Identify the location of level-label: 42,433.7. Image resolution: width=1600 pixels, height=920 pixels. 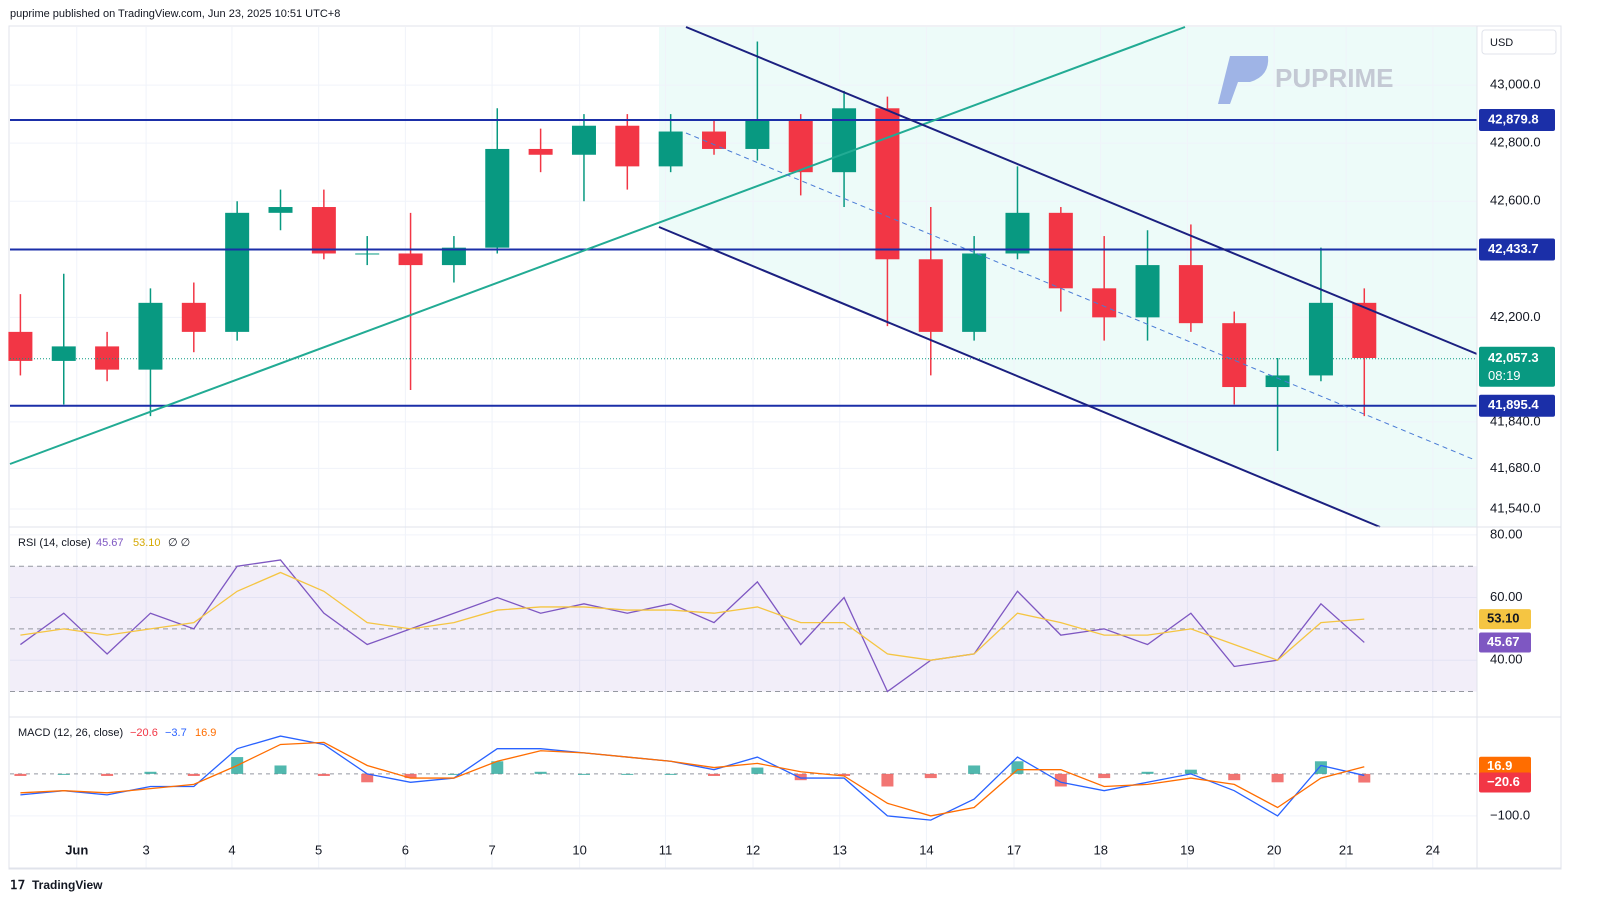
(1513, 248).